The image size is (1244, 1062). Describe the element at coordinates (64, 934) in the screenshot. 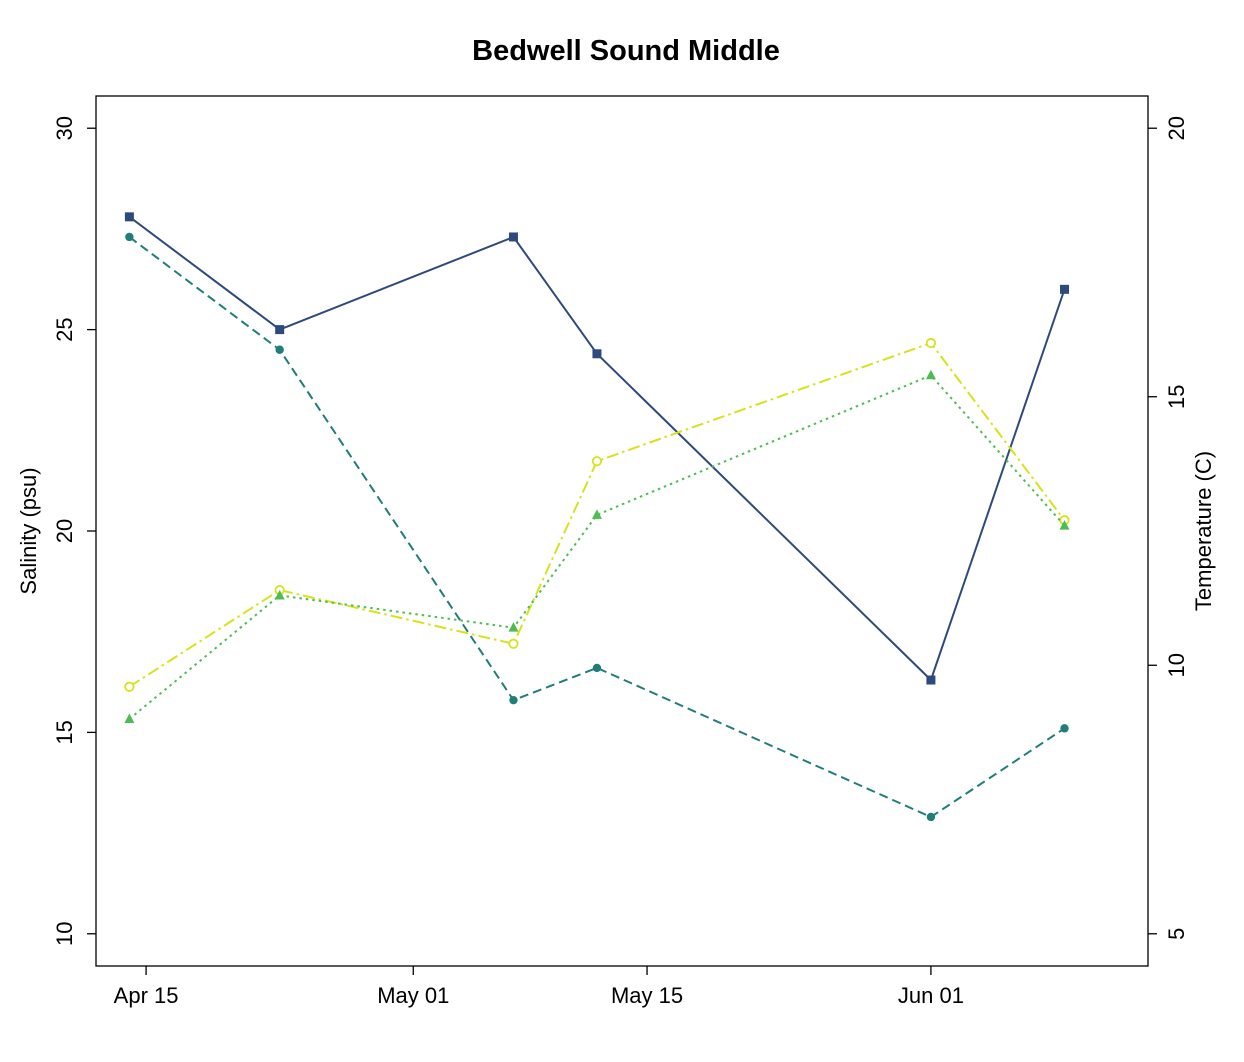

I see `y-tick-label-left: 10` at that location.